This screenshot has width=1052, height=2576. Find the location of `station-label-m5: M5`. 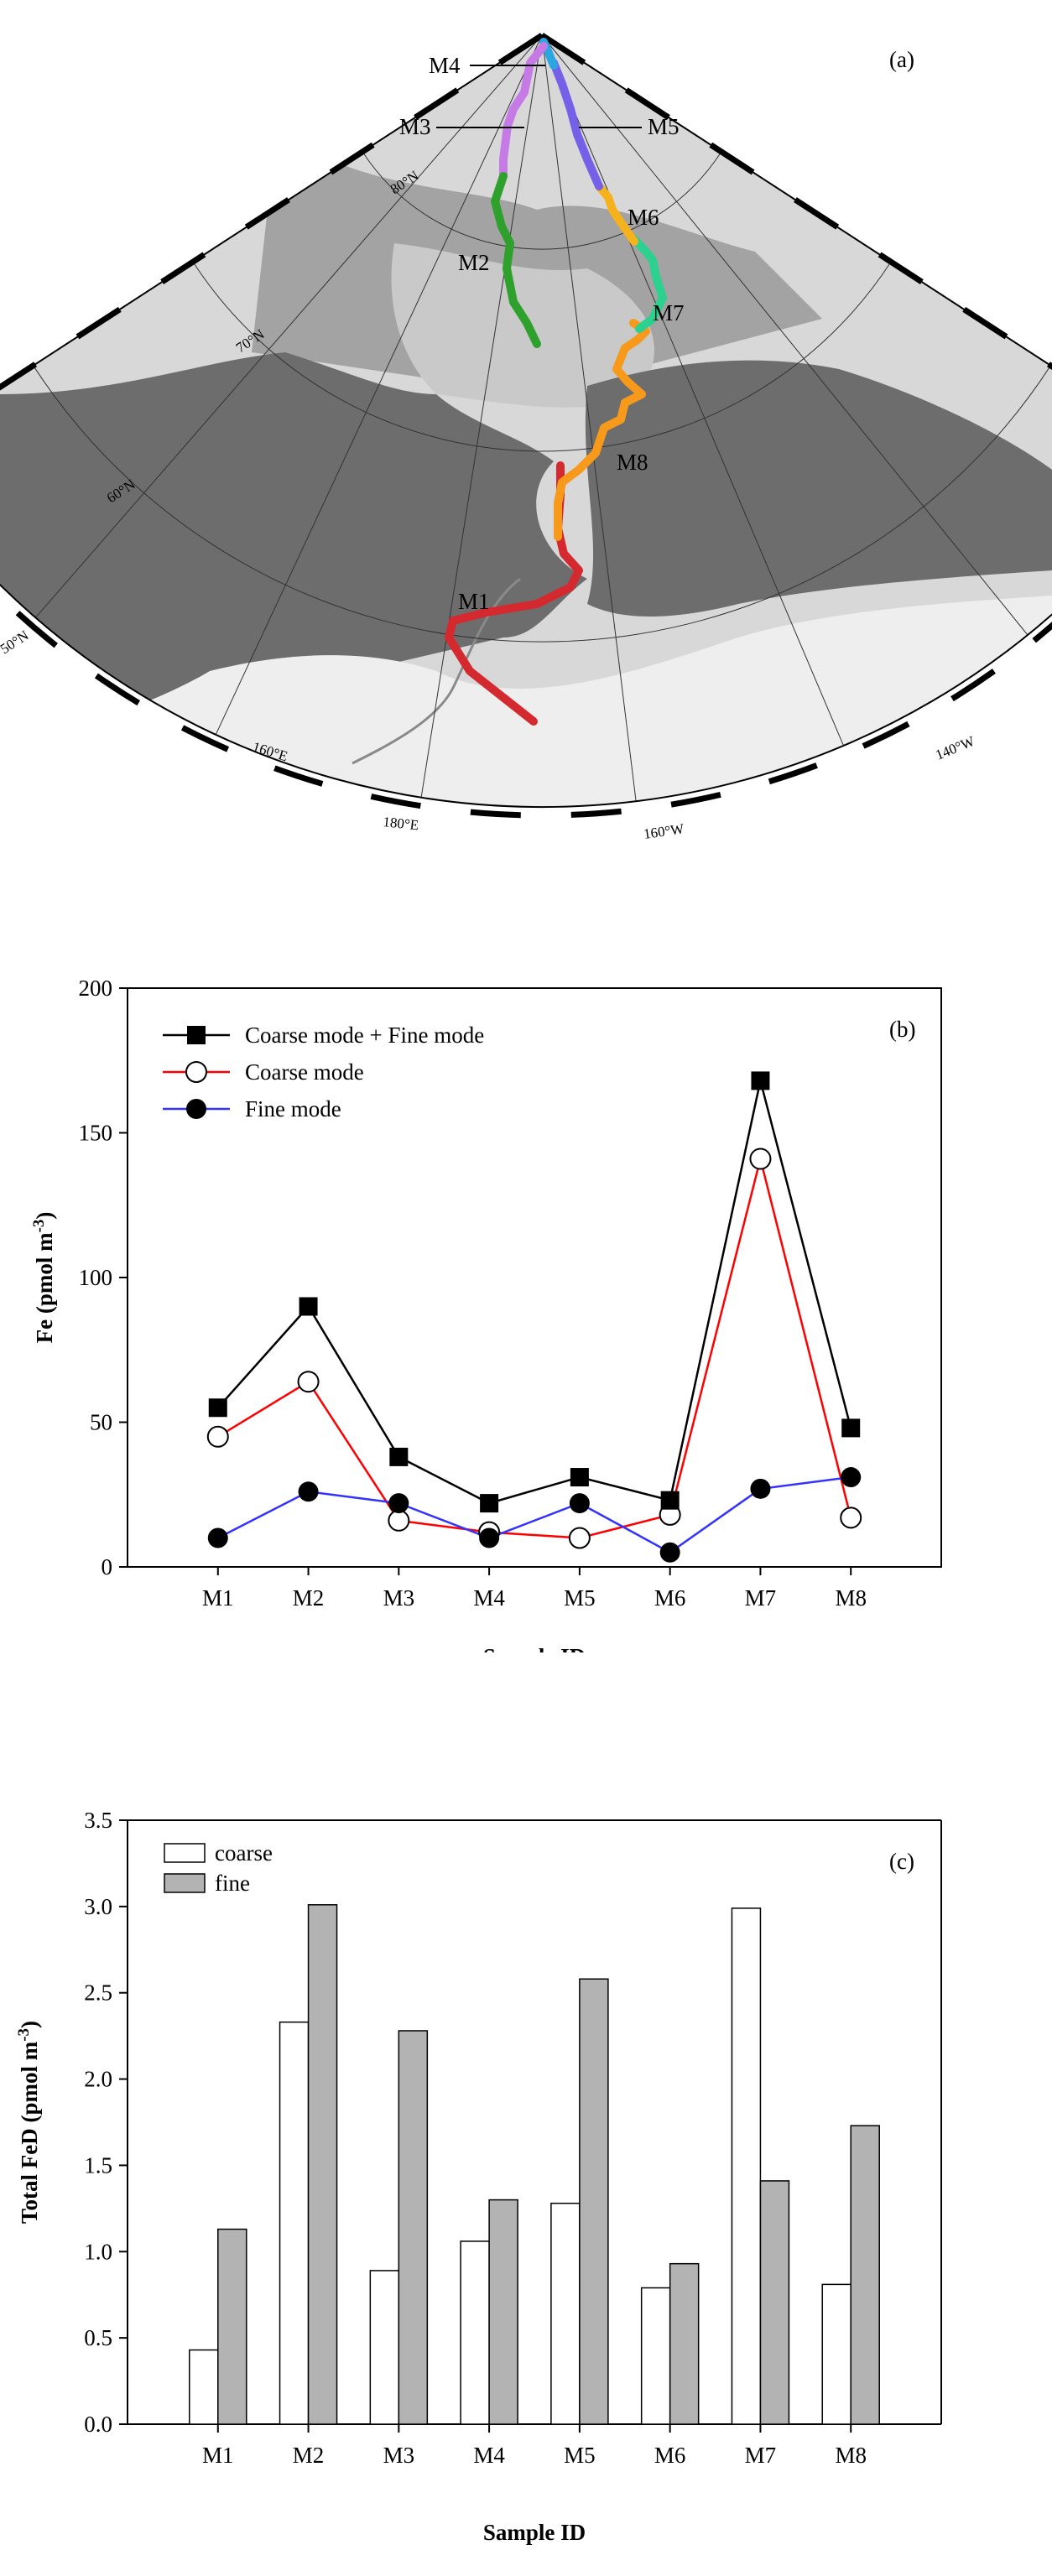

station-label-m5: M5 is located at coordinates (664, 126).